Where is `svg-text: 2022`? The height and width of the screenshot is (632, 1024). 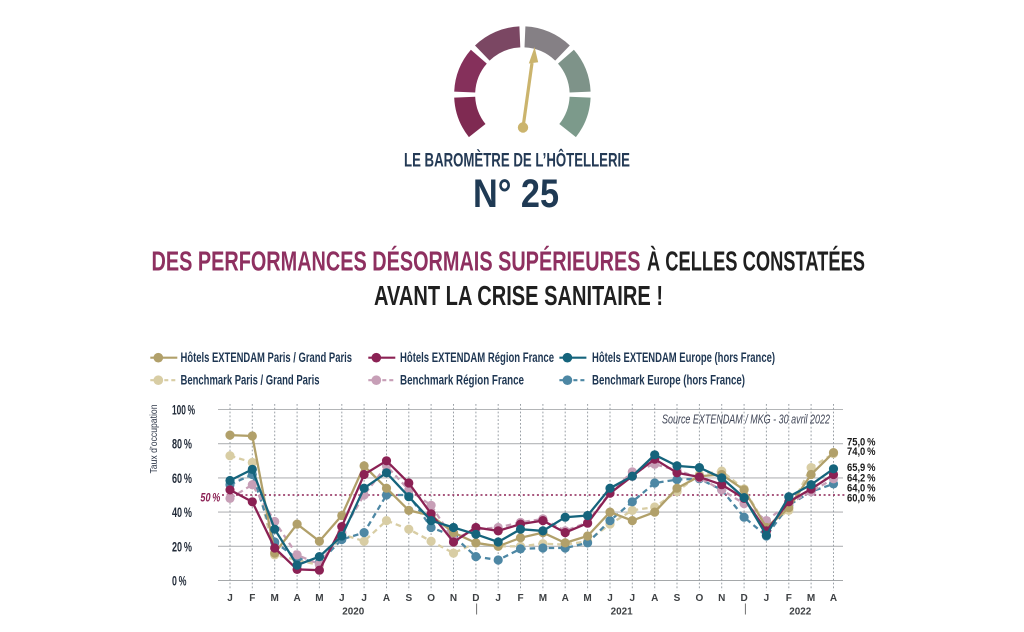
svg-text: 2022 is located at coordinates (800, 611).